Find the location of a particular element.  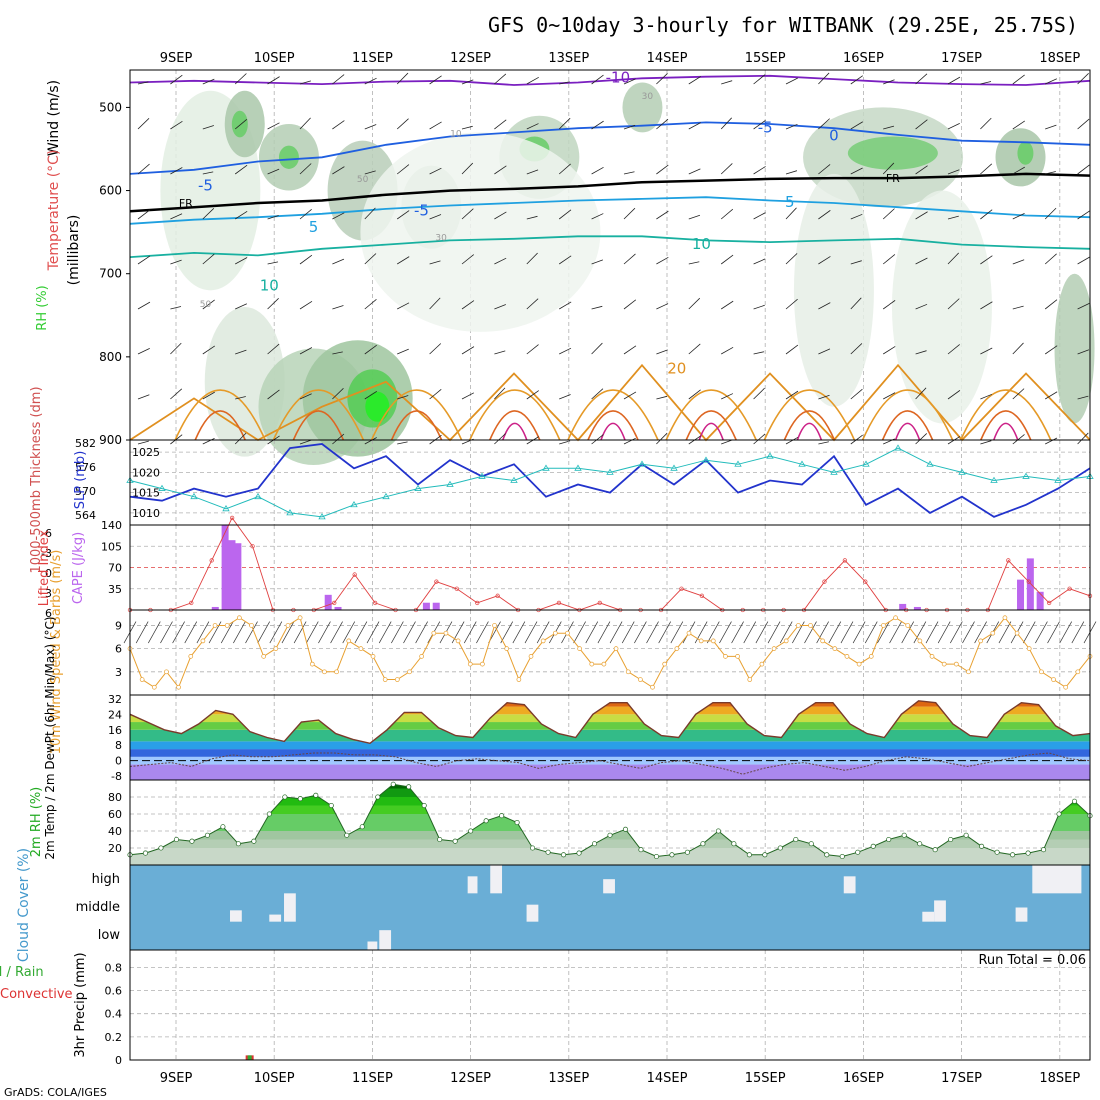

y-tick-label: 600 is located at coordinates (110, 191).